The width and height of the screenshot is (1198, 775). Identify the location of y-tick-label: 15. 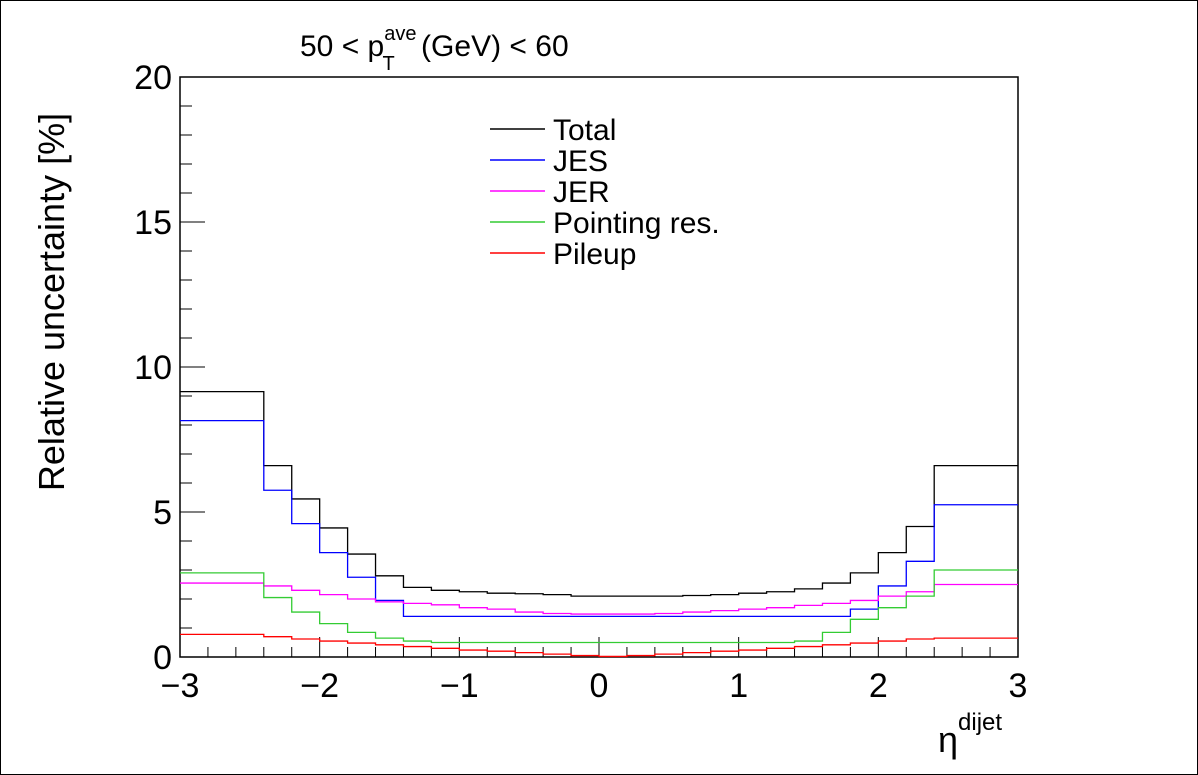
(153, 223).